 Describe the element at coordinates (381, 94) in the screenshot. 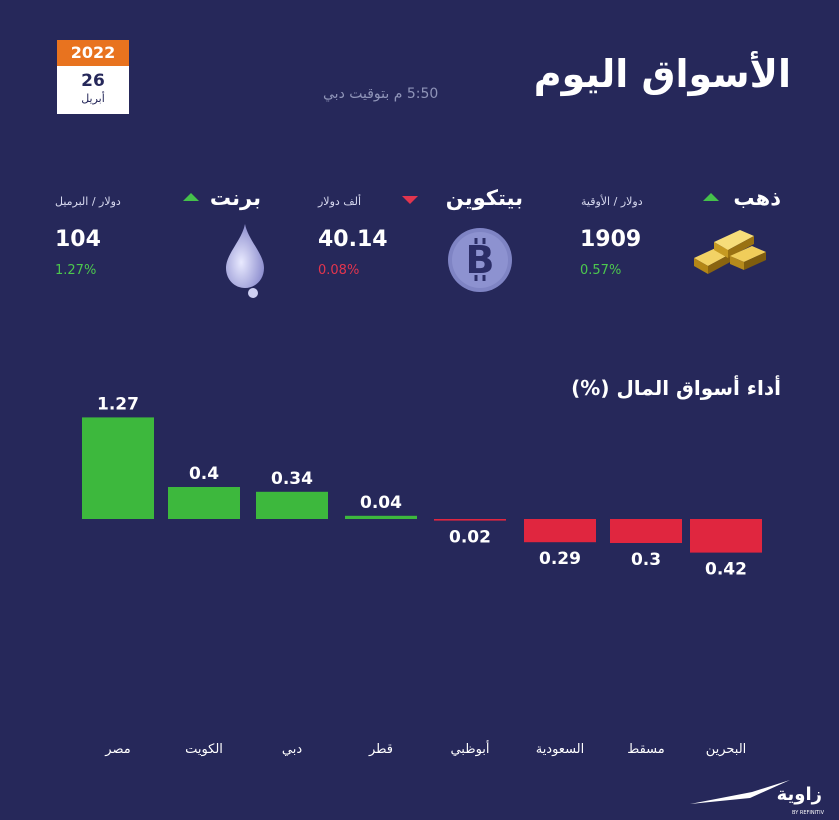

I see `timestamp: 5:50 م بتوقيت دبي` at that location.